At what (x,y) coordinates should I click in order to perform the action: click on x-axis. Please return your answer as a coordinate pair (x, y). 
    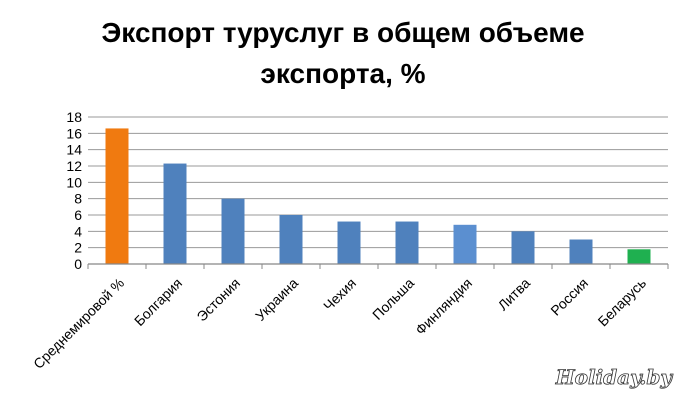
    Looking at the image, I should click on (378, 266).